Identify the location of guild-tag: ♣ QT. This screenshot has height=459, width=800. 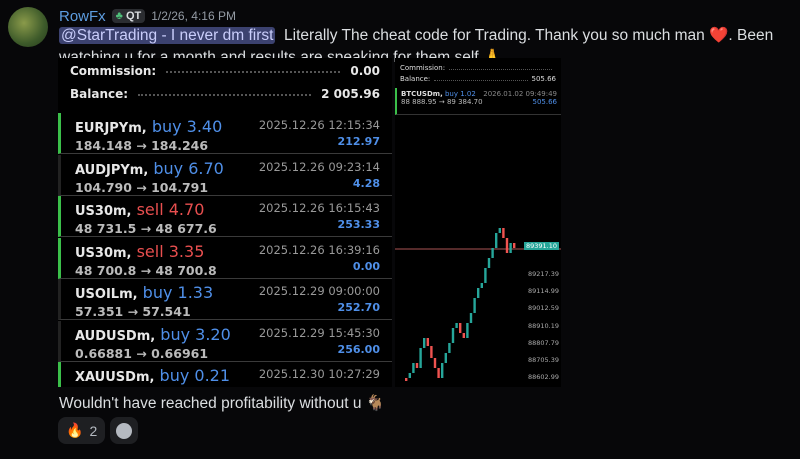
(128, 16).